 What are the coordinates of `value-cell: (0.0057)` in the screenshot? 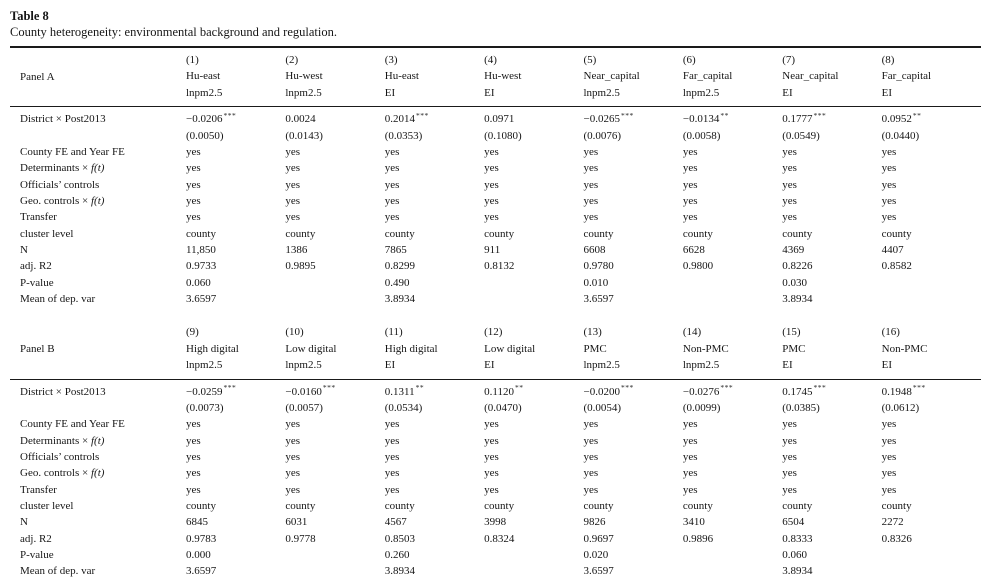 It's located at (304, 407).